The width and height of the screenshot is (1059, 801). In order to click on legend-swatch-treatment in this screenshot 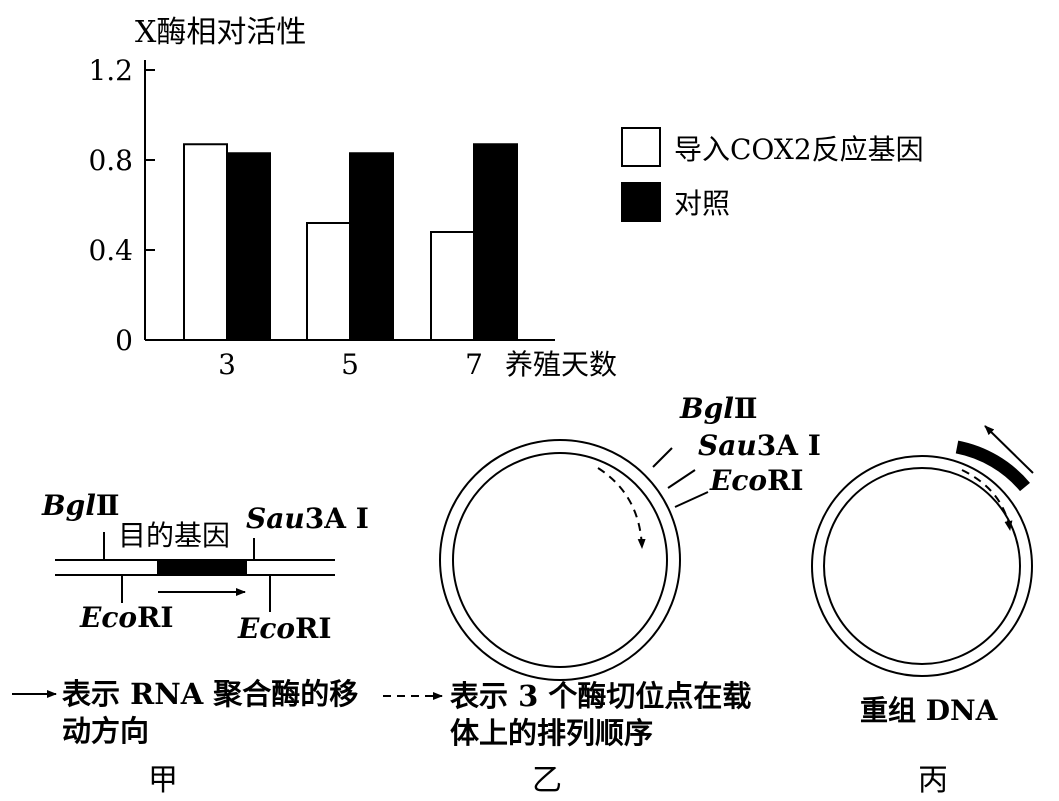, I will do `click(641, 147)`.